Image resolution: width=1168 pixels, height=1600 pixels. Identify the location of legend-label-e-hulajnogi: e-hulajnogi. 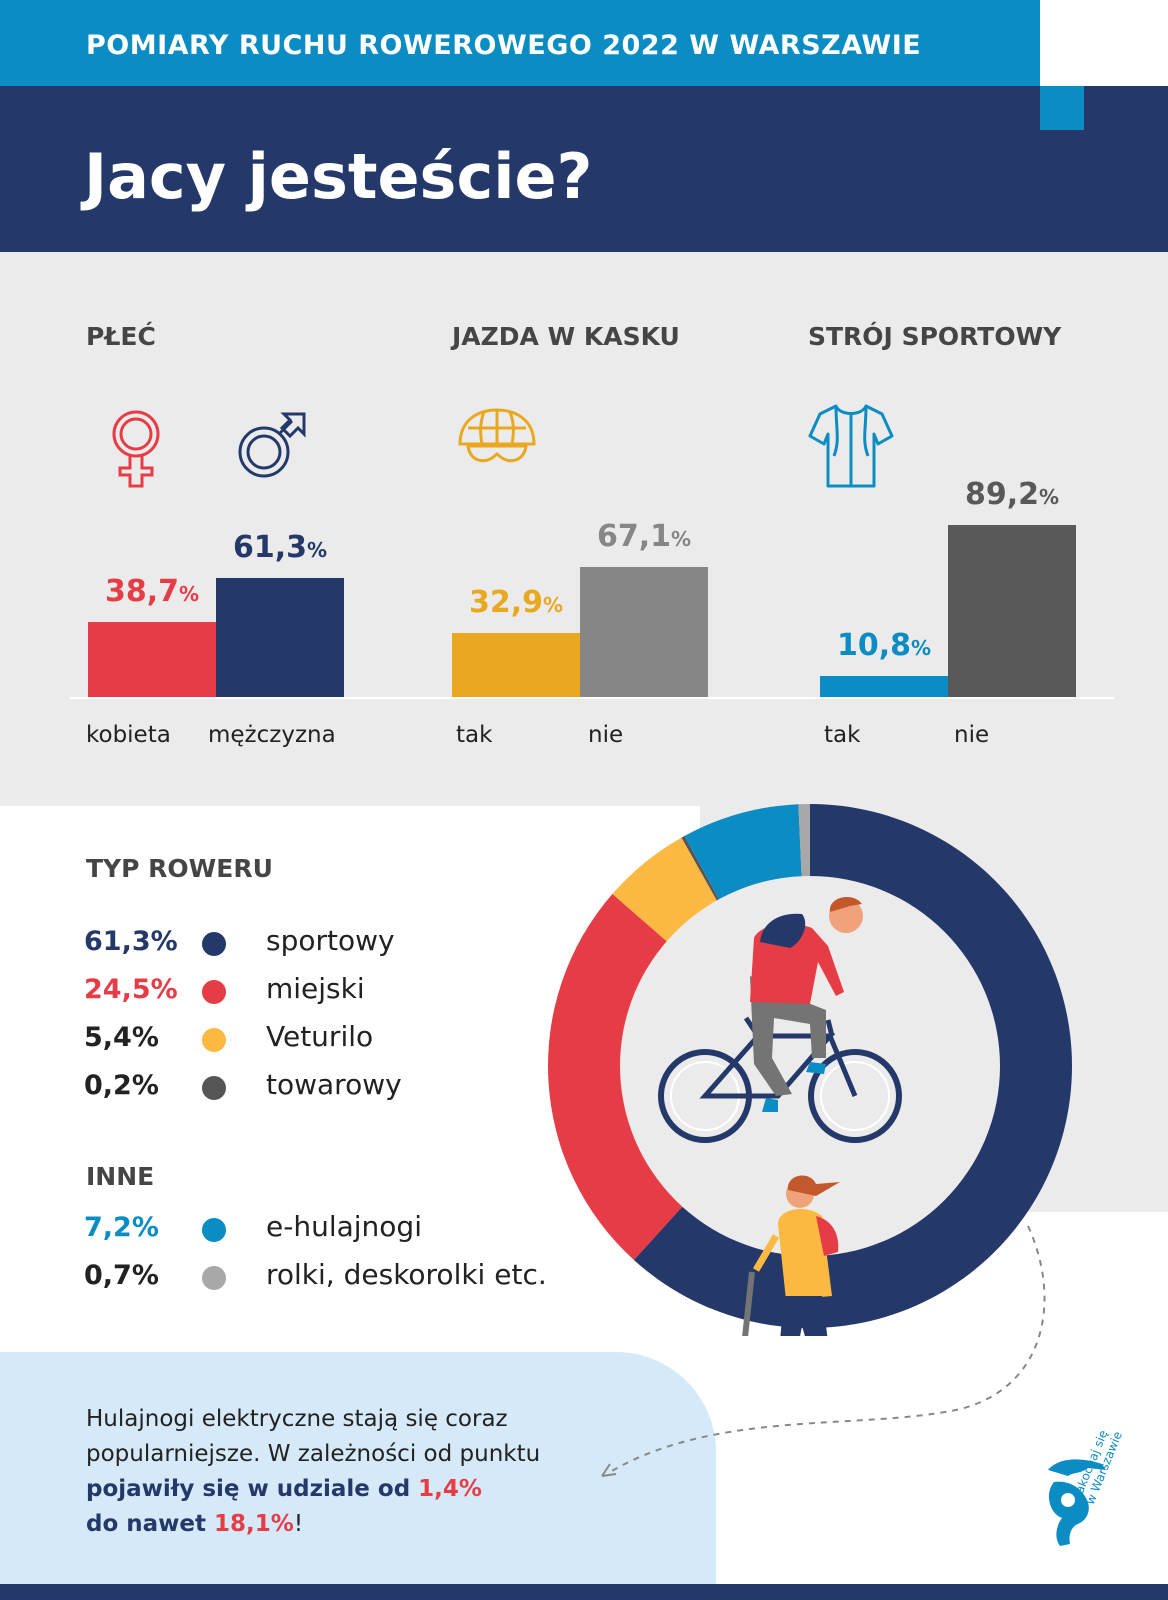
(344, 1226).